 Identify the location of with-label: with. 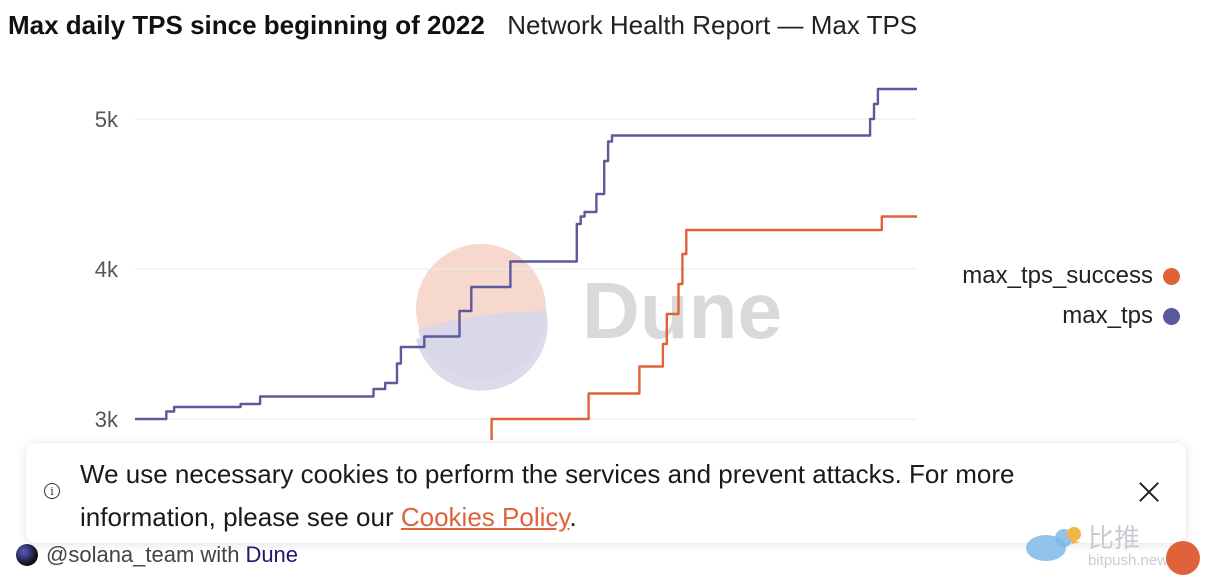
(220, 554).